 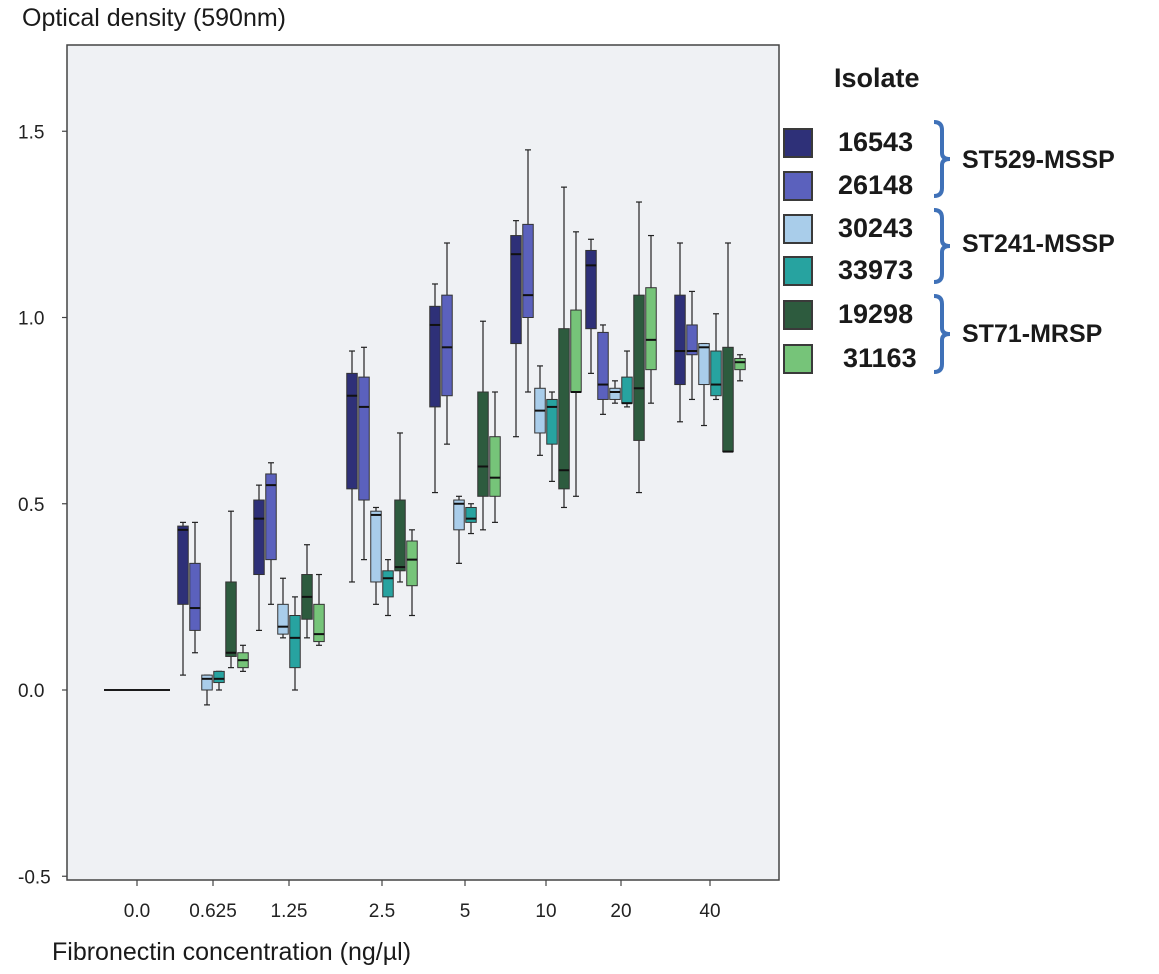 What do you see at coordinates (545, 911) in the screenshot?
I see `x-tick-label: 10` at bounding box center [545, 911].